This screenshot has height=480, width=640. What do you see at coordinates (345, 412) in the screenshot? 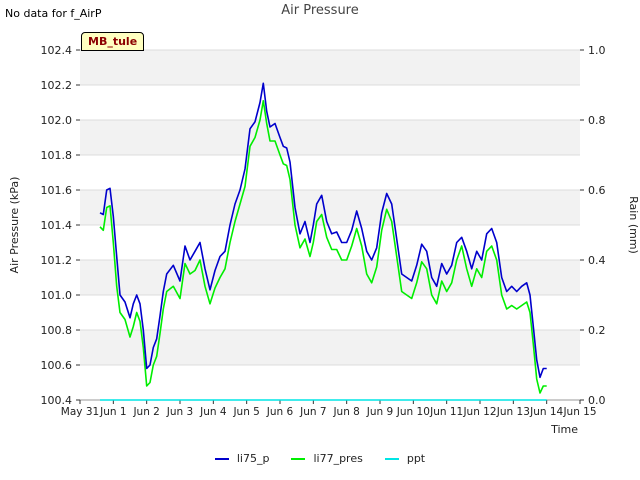
I see `x-tick-label: Jun 8` at bounding box center [345, 412].